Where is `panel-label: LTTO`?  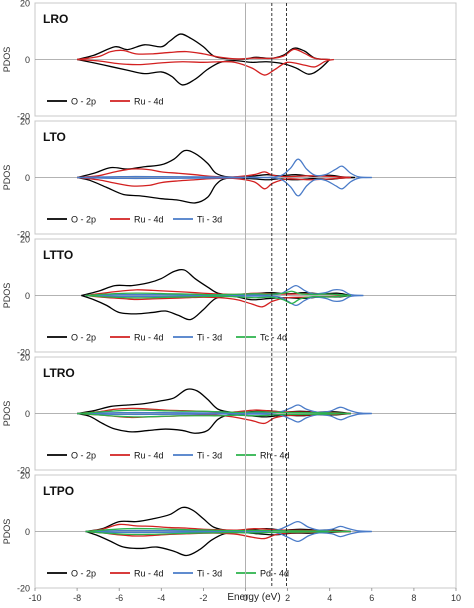 panel-label: LTTO is located at coordinates (58, 255).